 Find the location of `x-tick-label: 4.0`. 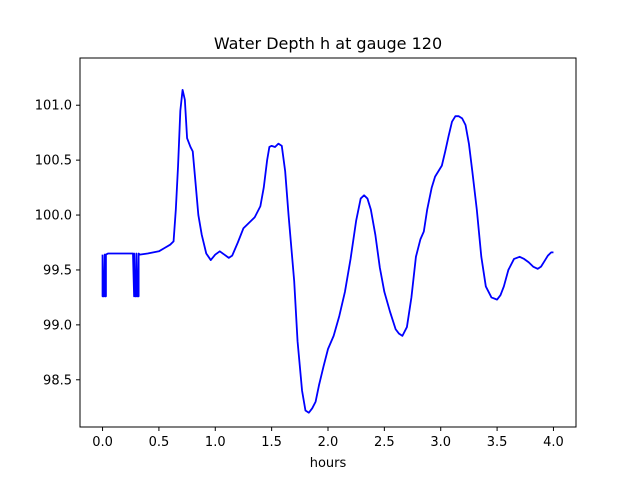

x-tick-label: 4.0 is located at coordinates (553, 442).